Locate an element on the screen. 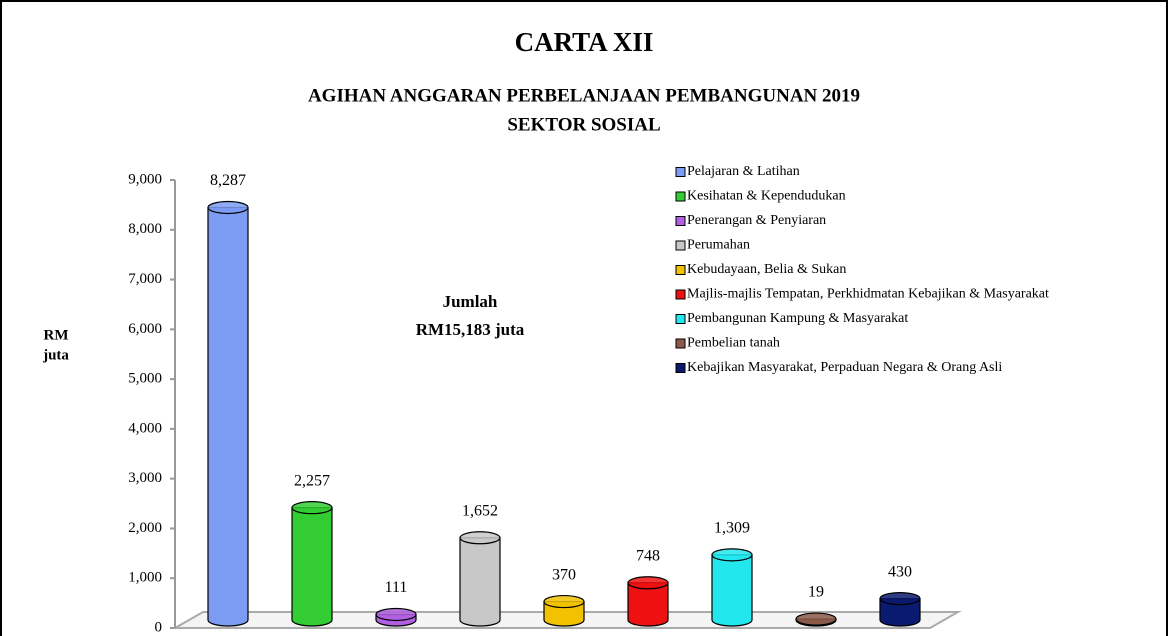  y-tick-label: 8,000 is located at coordinates (145, 229).